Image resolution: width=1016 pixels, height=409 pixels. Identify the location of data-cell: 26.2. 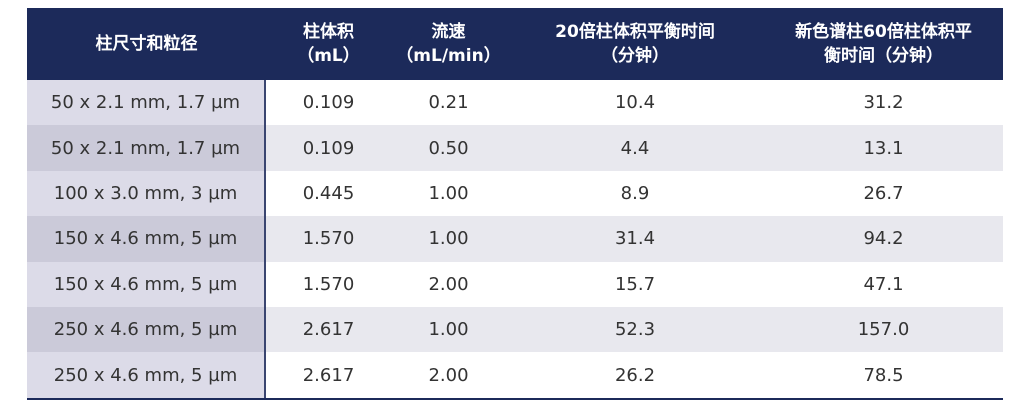
(635, 375).